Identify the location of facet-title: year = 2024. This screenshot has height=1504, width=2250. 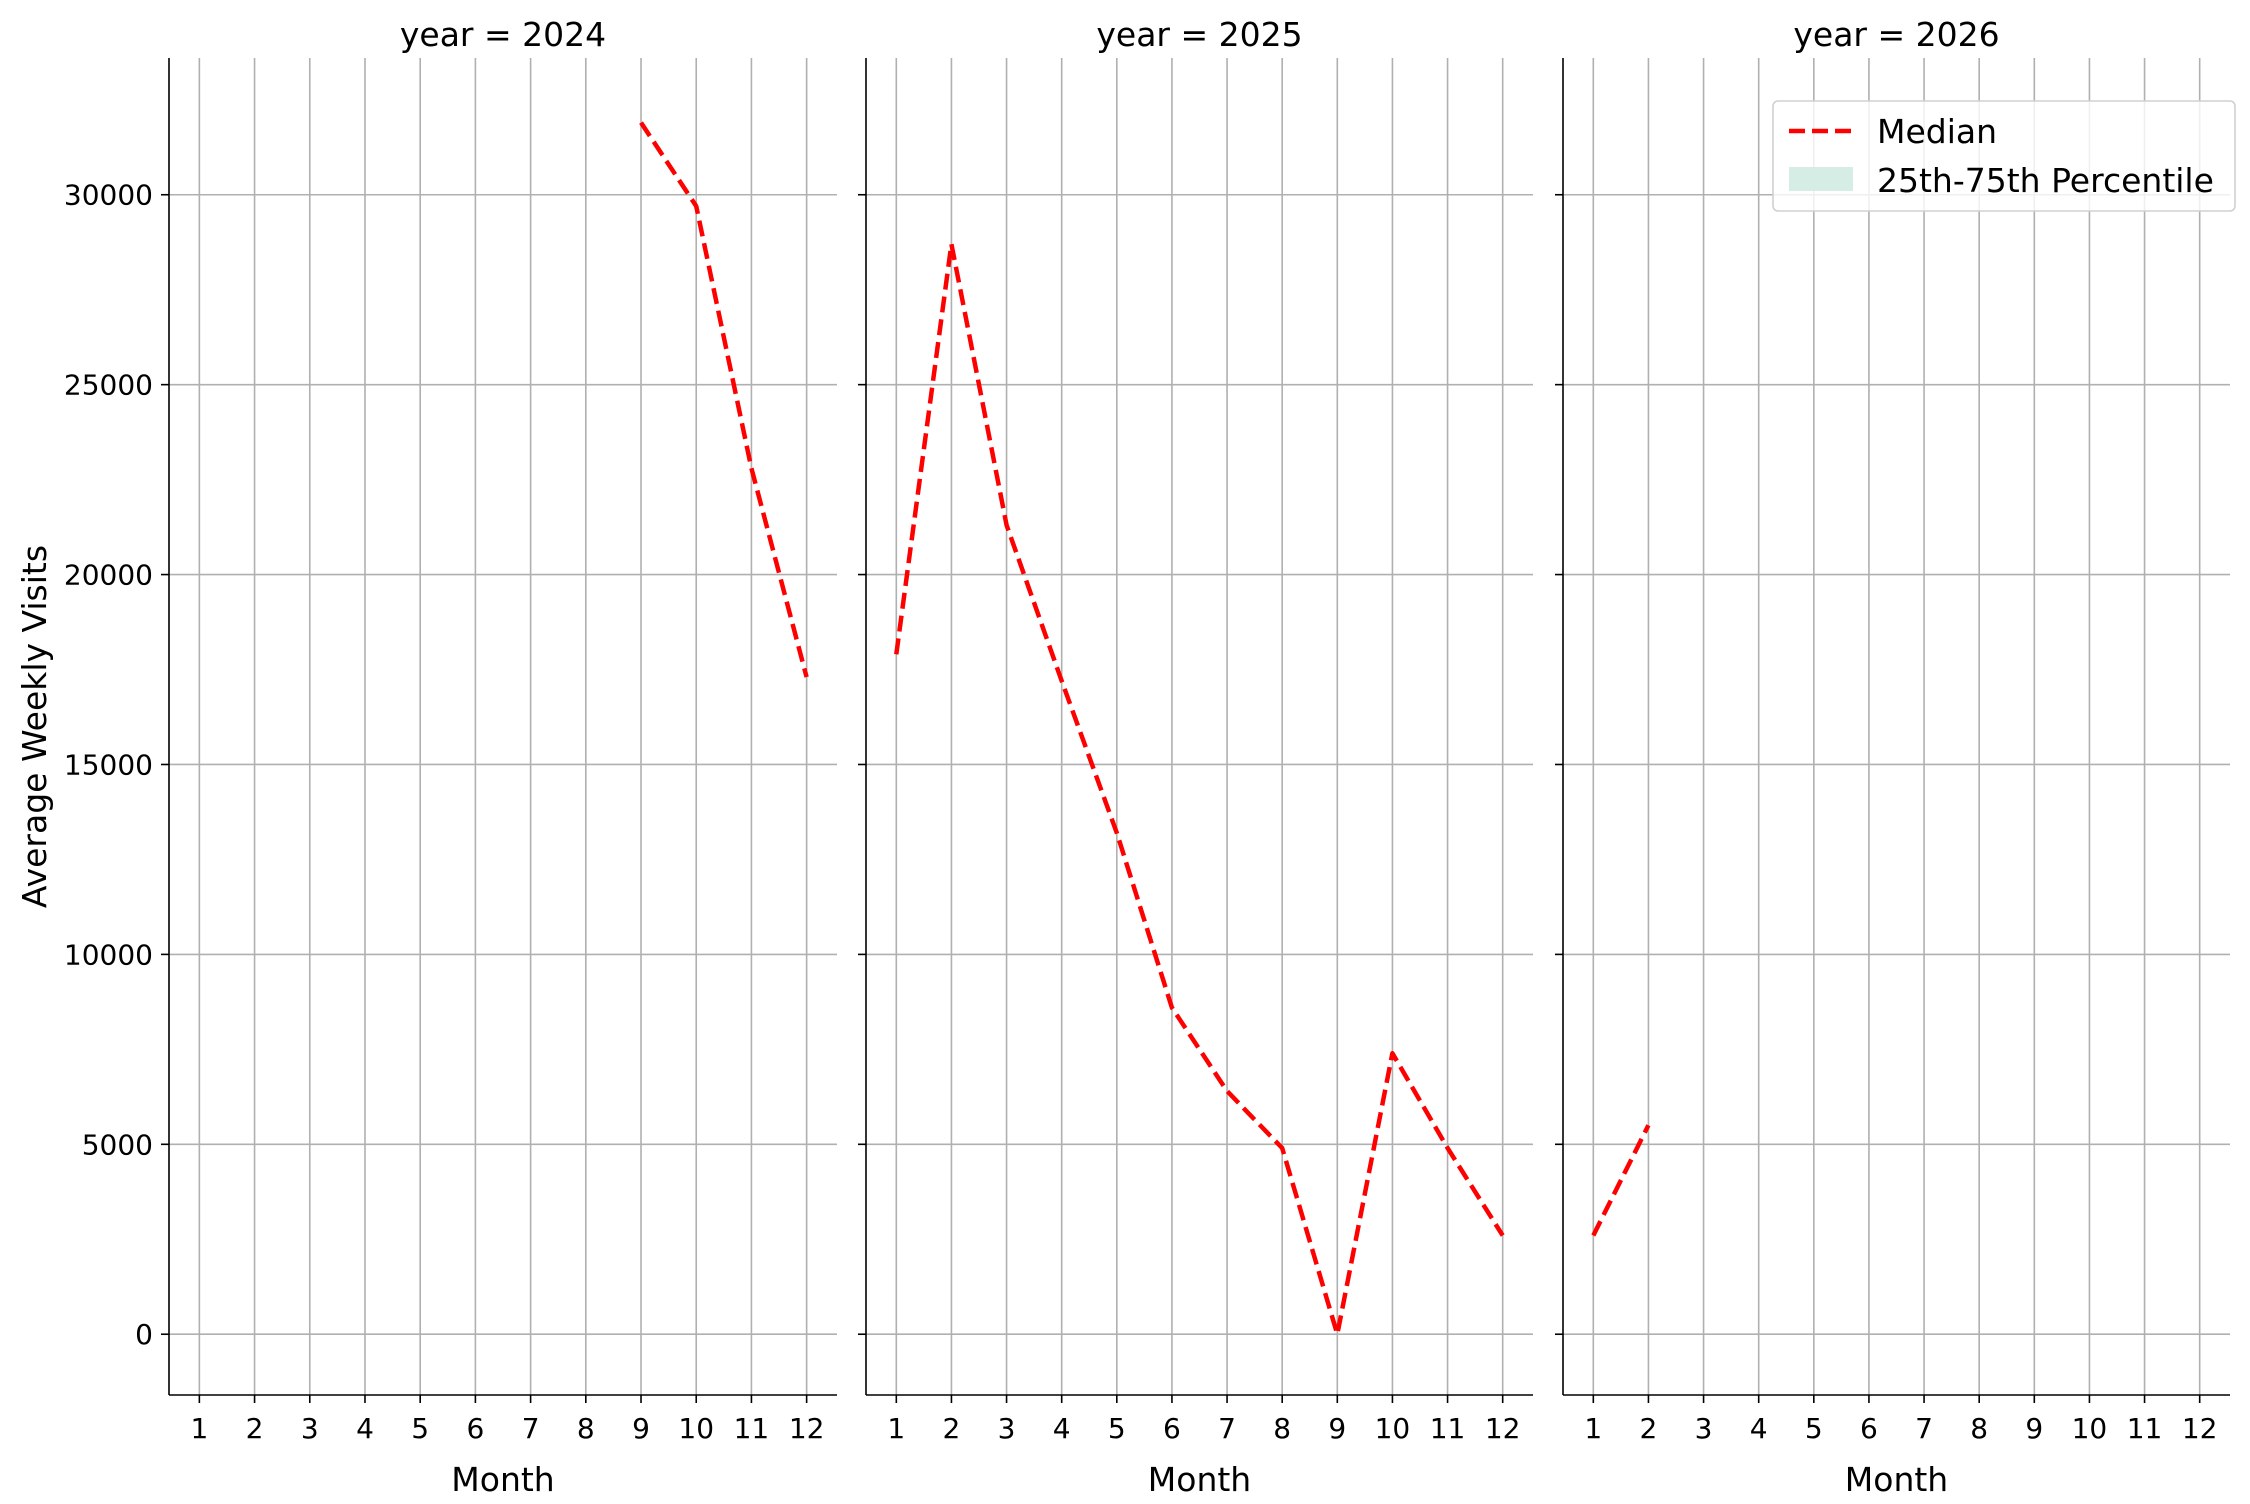
(503, 34).